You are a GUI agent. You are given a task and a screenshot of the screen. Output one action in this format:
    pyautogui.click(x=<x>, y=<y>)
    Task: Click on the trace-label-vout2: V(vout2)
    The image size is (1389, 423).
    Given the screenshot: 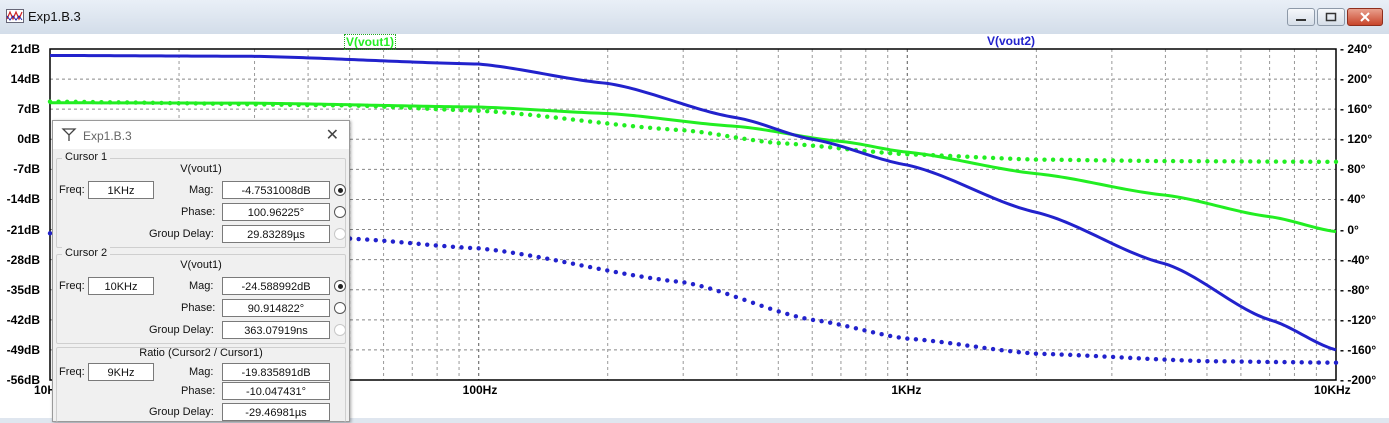 What is the action you would take?
    pyautogui.click(x=1011, y=41)
    